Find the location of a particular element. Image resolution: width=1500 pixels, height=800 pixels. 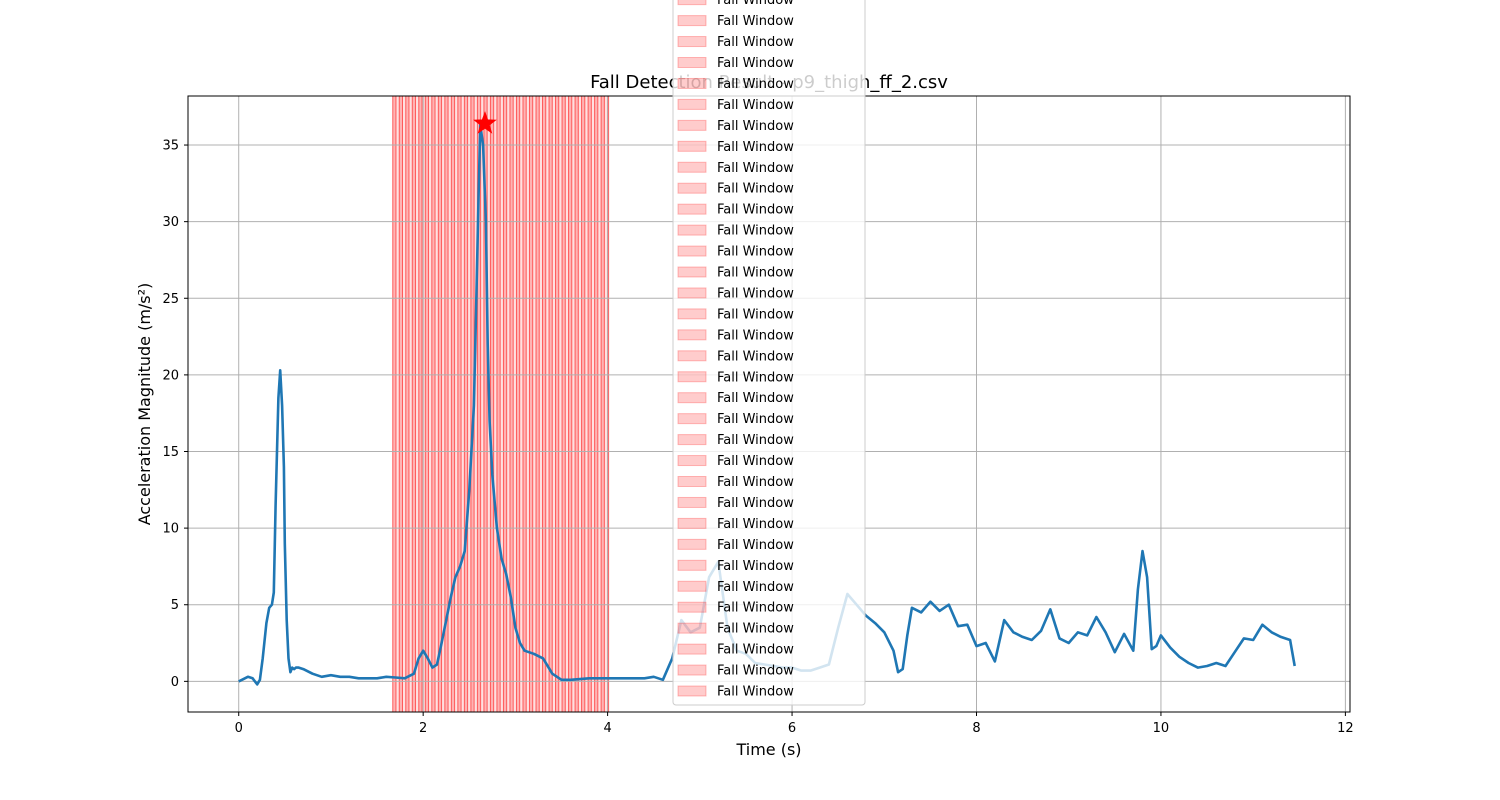

fall-window-spans is located at coordinates (501, 404).